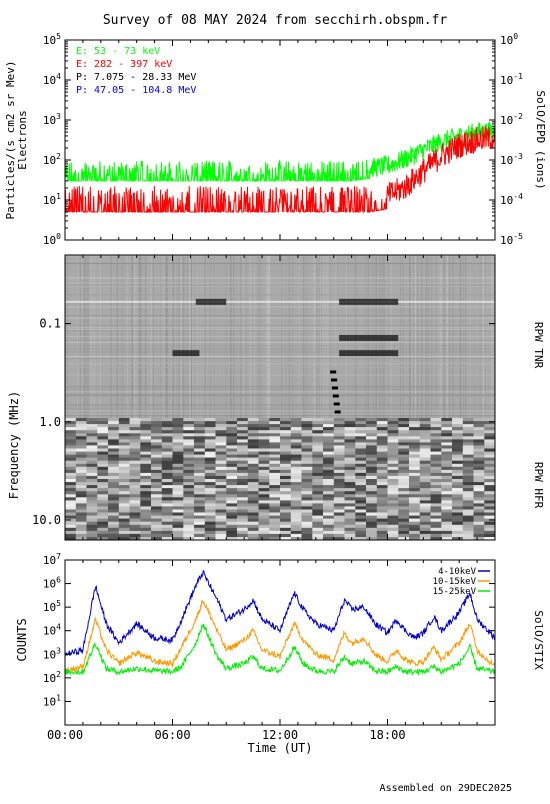 This screenshot has width=550, height=804. I want to click on rpw-burst, so click(369, 337).